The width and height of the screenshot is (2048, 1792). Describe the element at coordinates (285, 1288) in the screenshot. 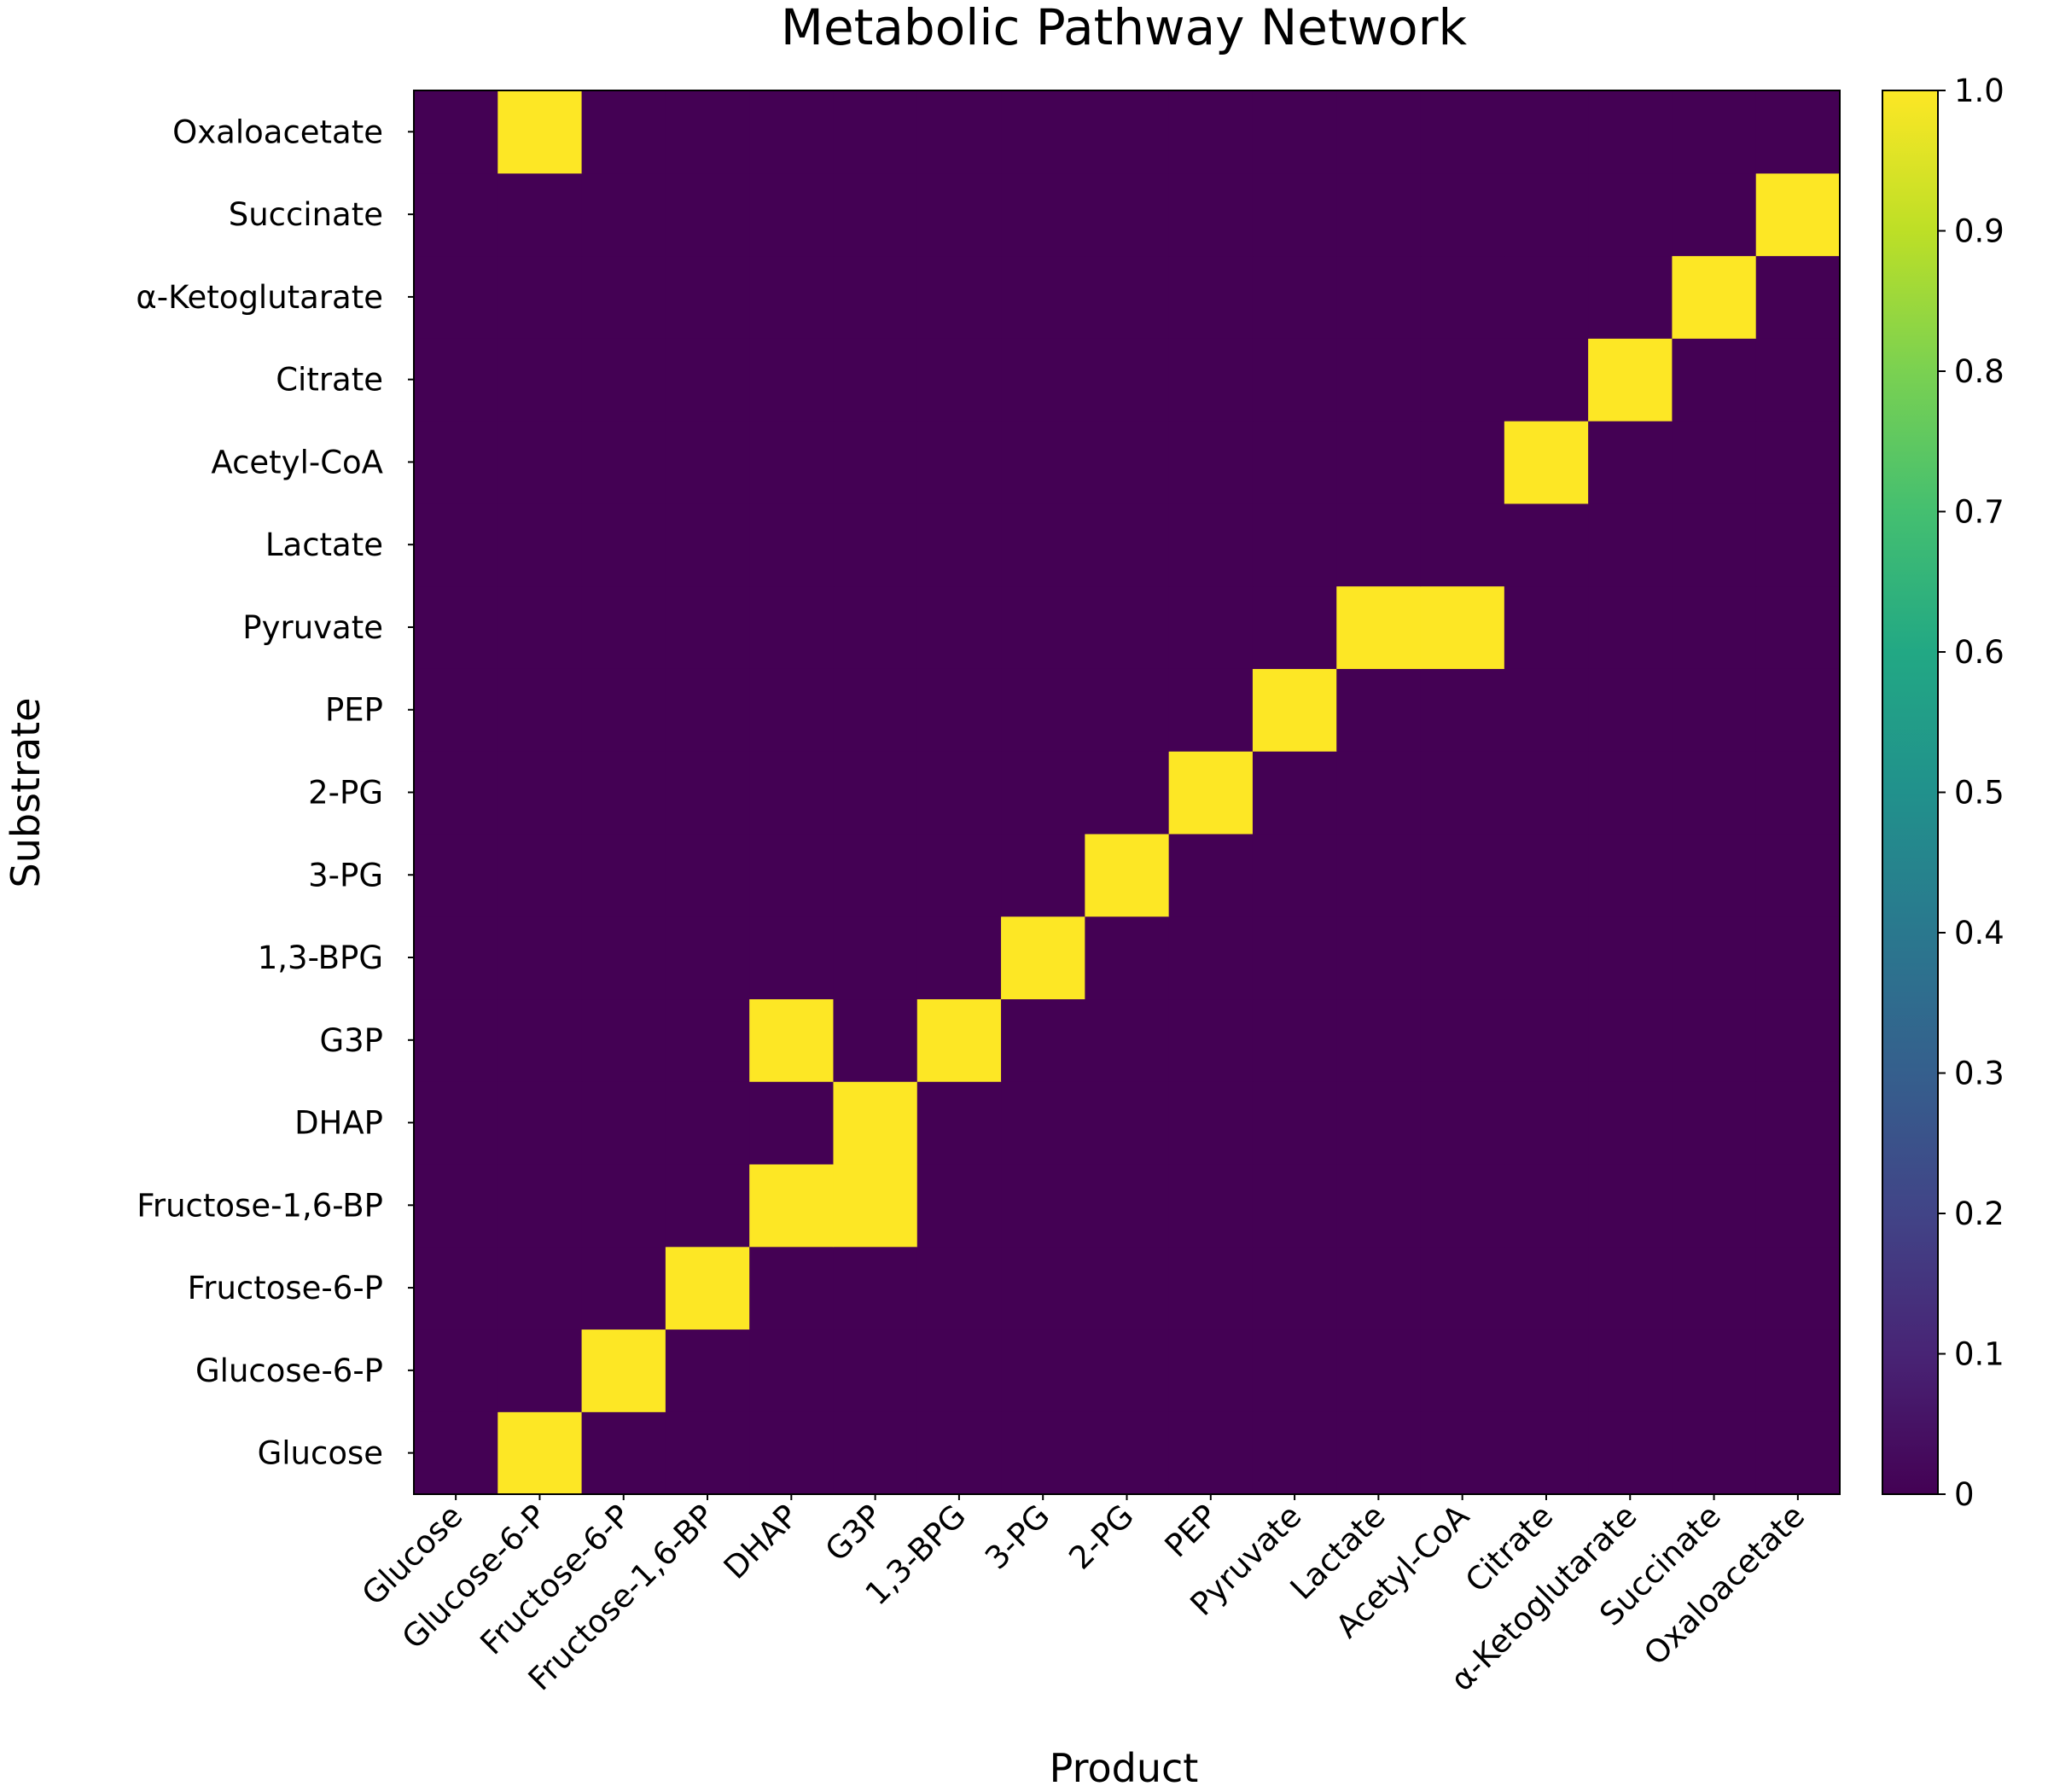

I see `y-tick-label: Fructose-6-P` at that location.